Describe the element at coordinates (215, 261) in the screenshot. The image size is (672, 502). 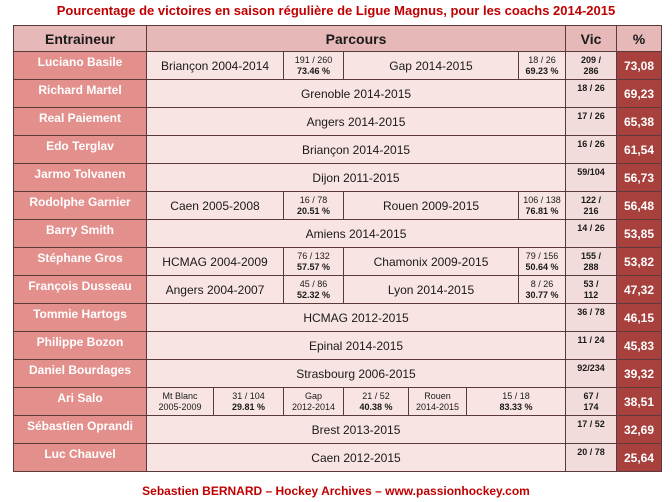
I see `career-team-cell: HCMAG 2004-2009` at that location.